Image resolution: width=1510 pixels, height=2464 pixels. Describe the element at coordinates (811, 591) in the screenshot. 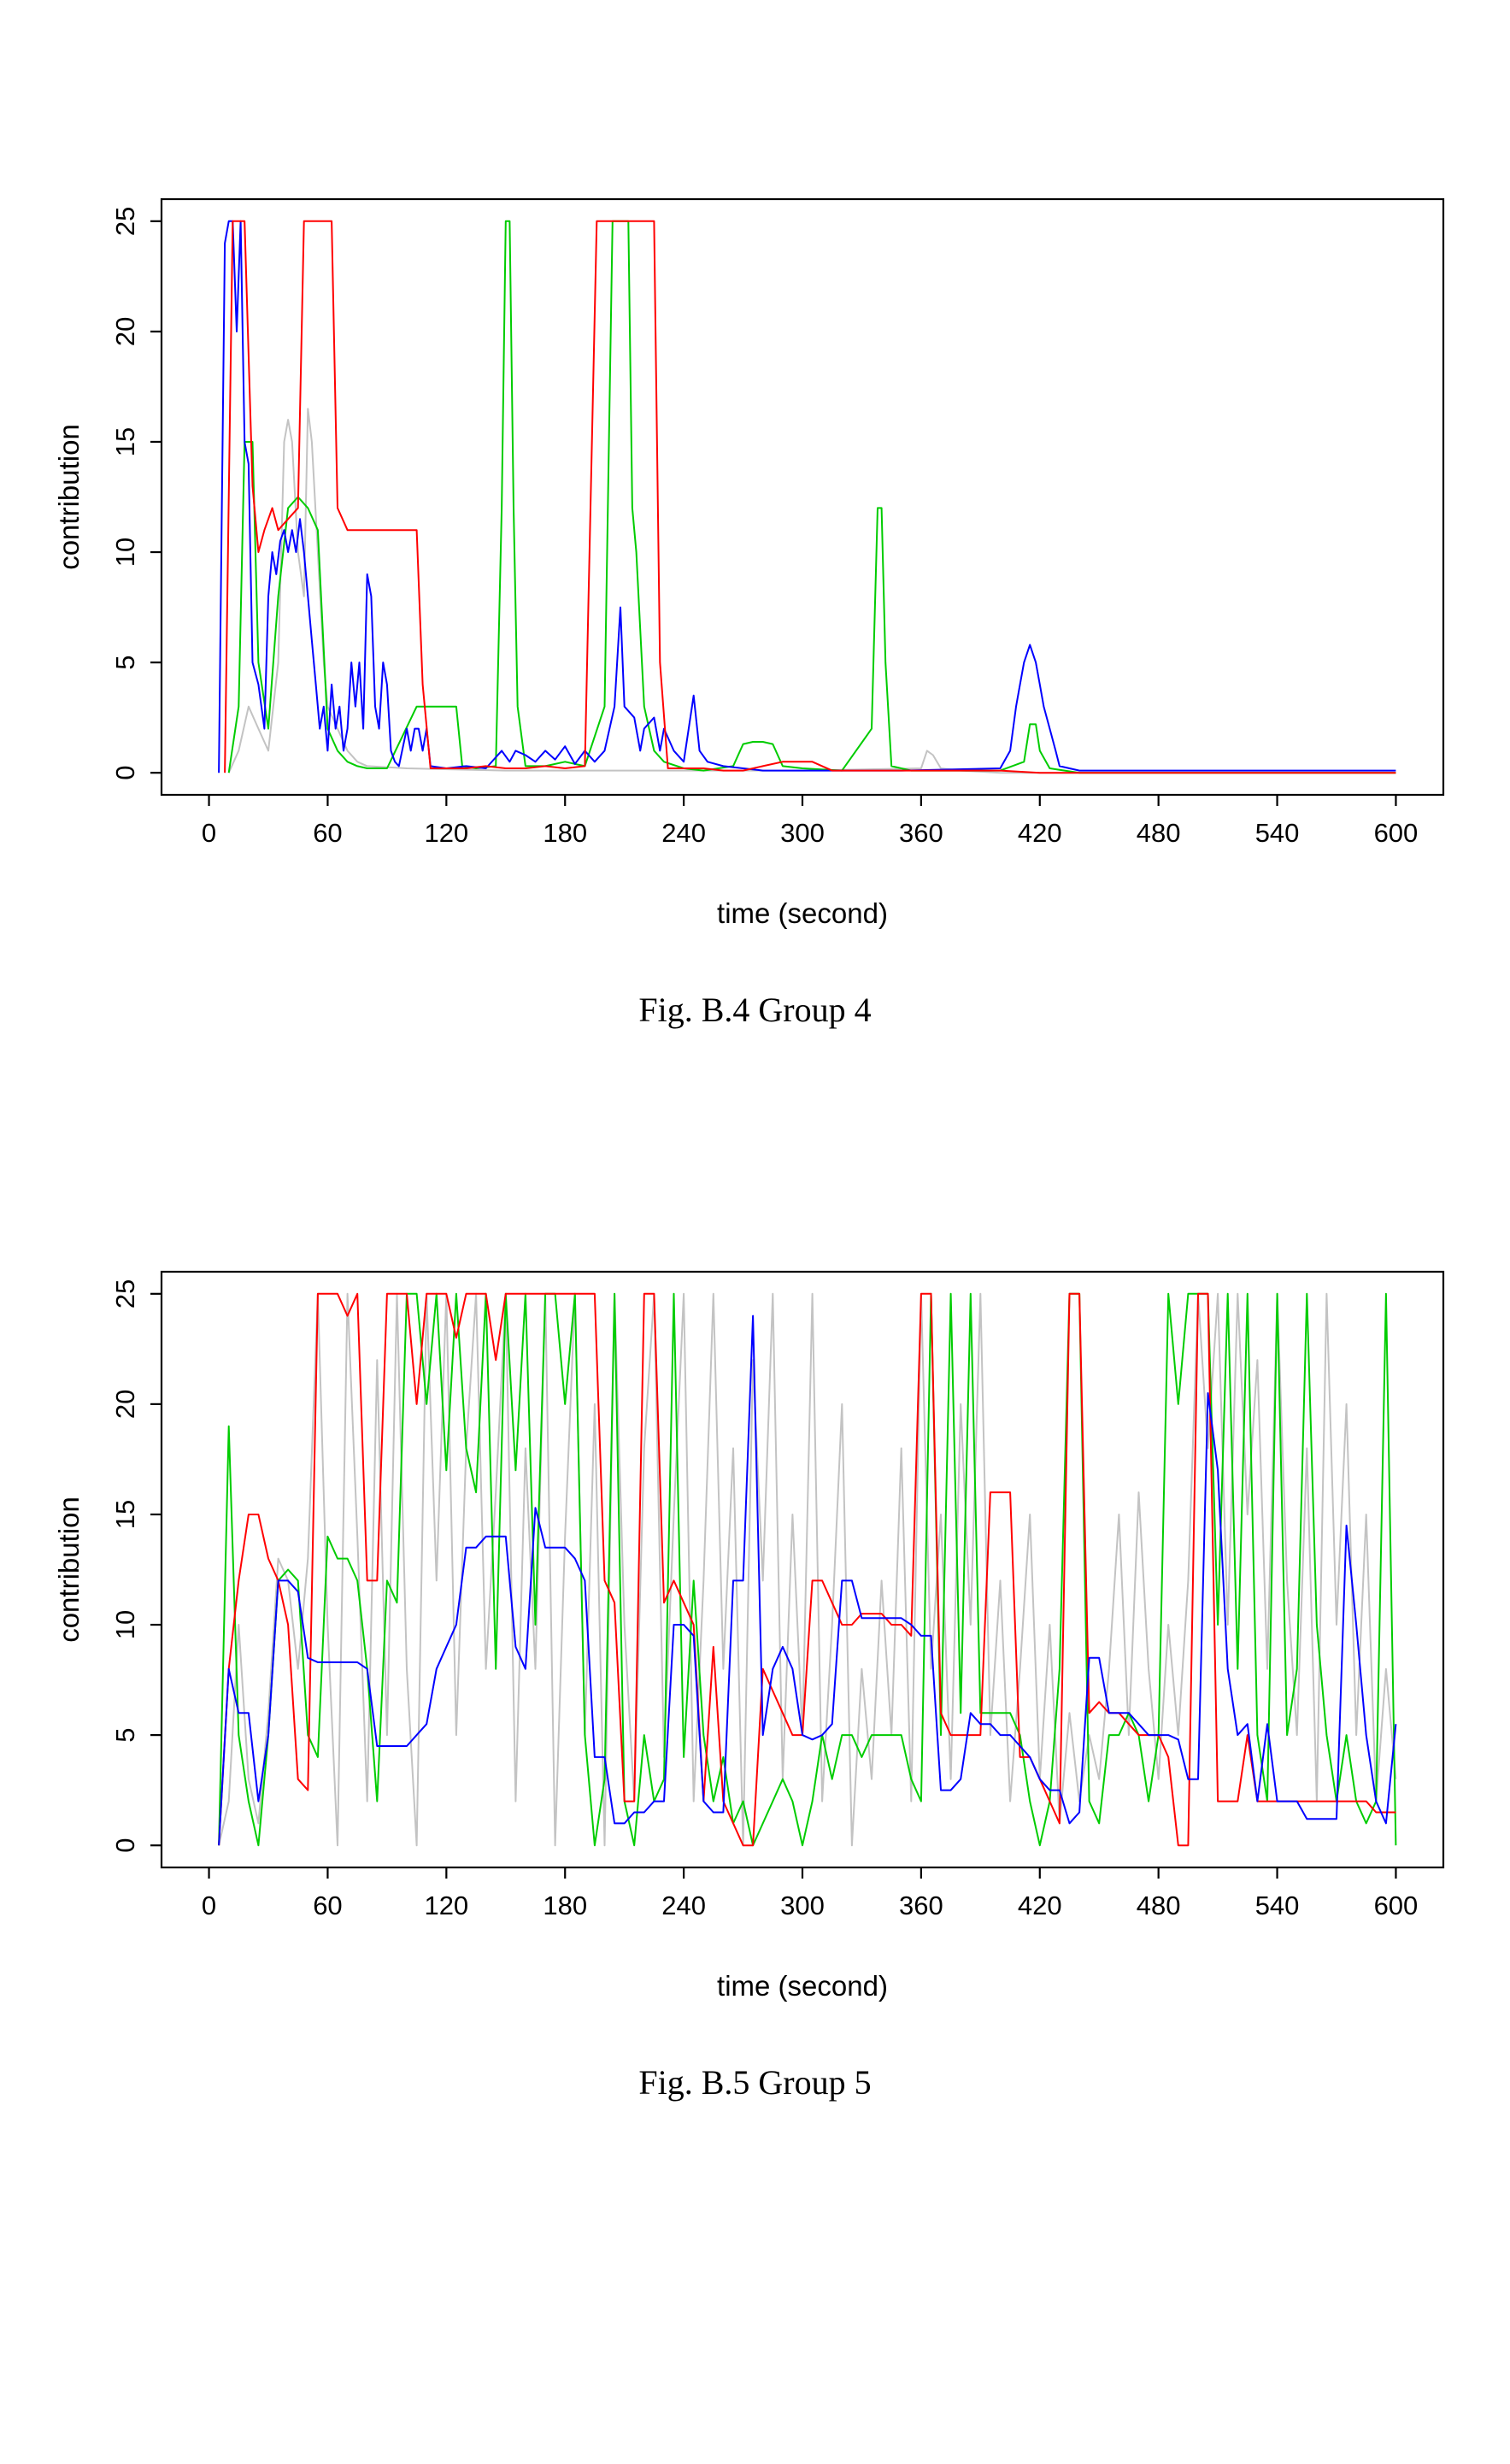

I see `series-player-gray` at that location.